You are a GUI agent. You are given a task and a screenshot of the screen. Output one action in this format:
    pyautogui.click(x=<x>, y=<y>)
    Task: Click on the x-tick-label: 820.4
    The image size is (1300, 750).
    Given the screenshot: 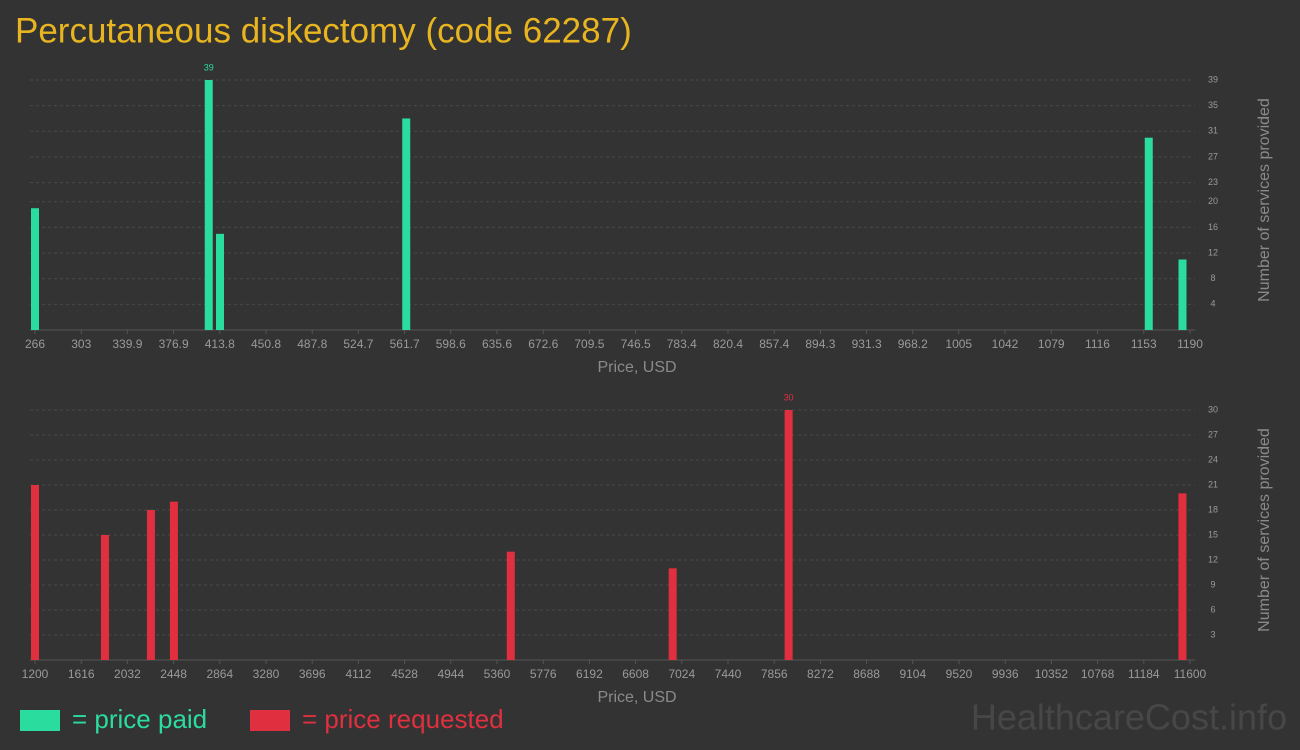 What is the action you would take?
    pyautogui.click(x=728, y=344)
    